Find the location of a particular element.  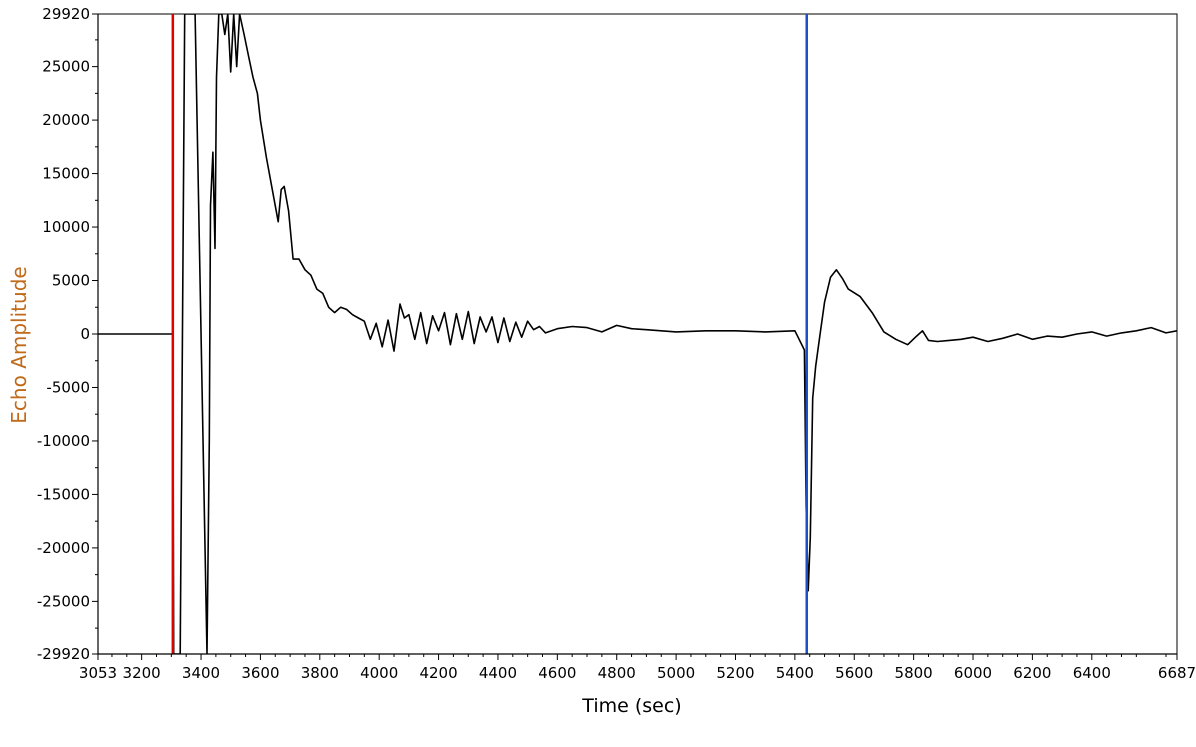

x-tick-label: 6200 is located at coordinates (1032, 673).